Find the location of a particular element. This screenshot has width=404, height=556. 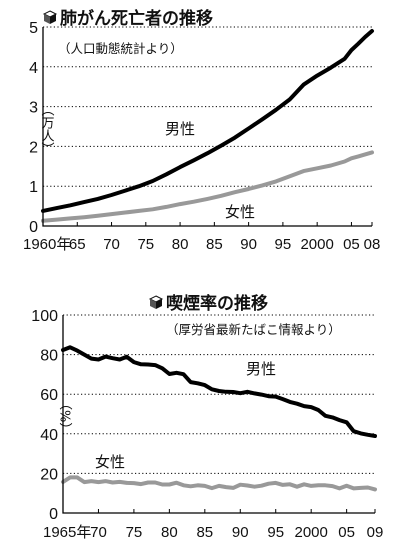

chart2-series-label-female: 女性 is located at coordinates (110, 462).